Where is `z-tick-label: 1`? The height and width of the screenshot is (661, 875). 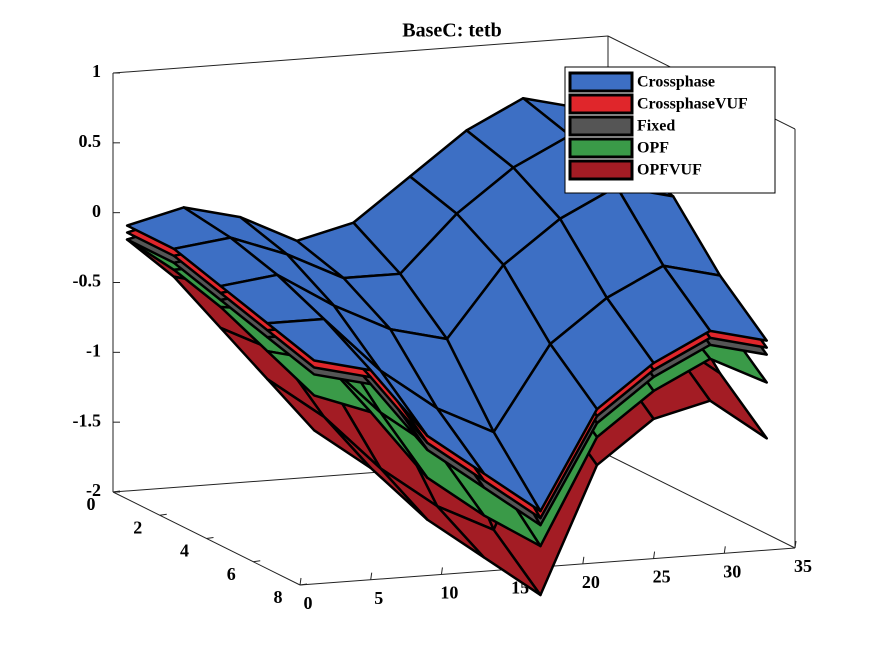 z-tick-label: 1 is located at coordinates (96, 71).